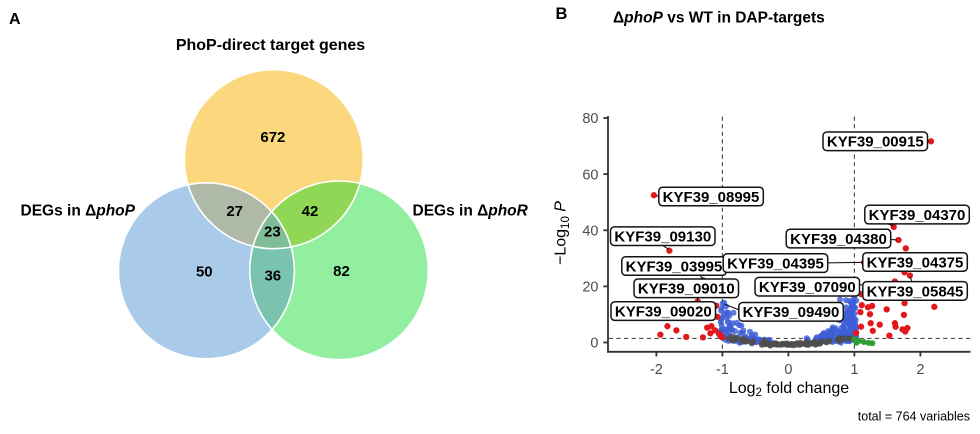 The width and height of the screenshot is (980, 434). Describe the element at coordinates (590, 232) in the screenshot. I see `svg-text: 40` at that location.